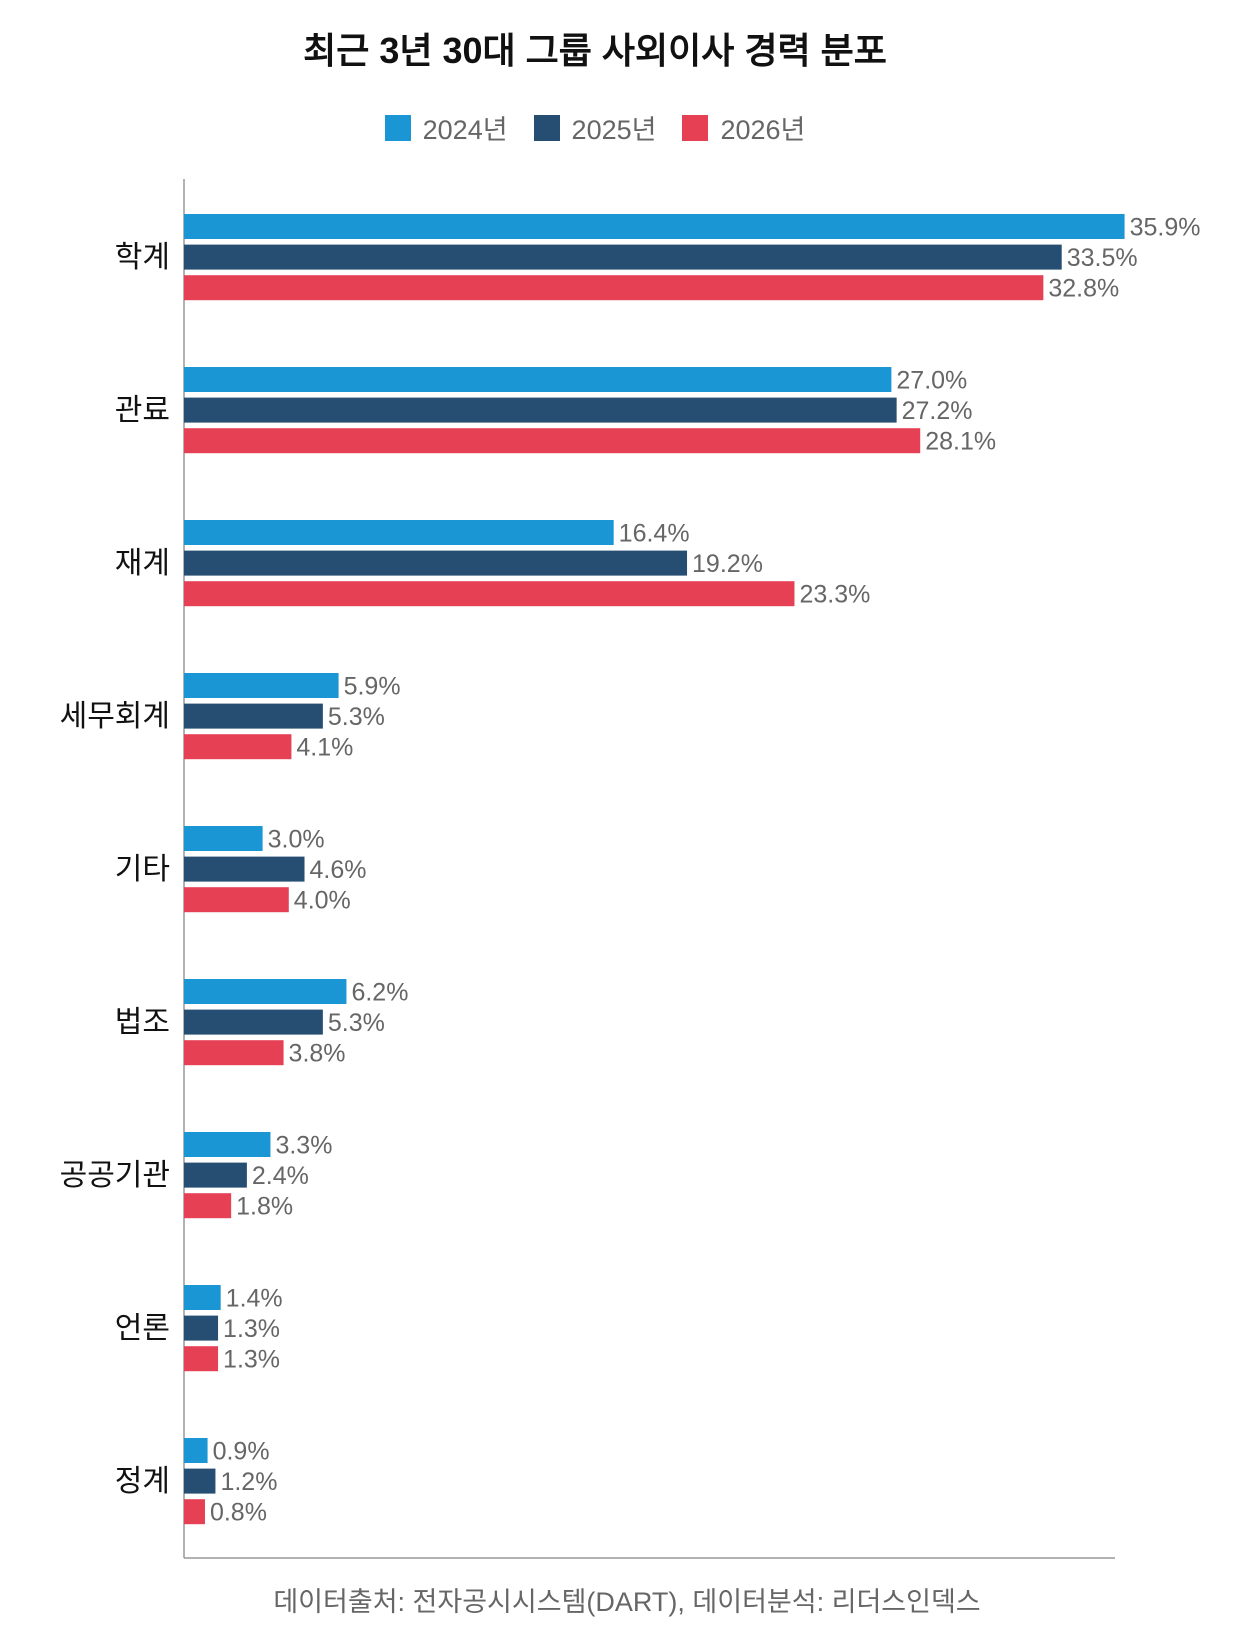  I want to click on data-label: 5.9%, so click(372, 687).